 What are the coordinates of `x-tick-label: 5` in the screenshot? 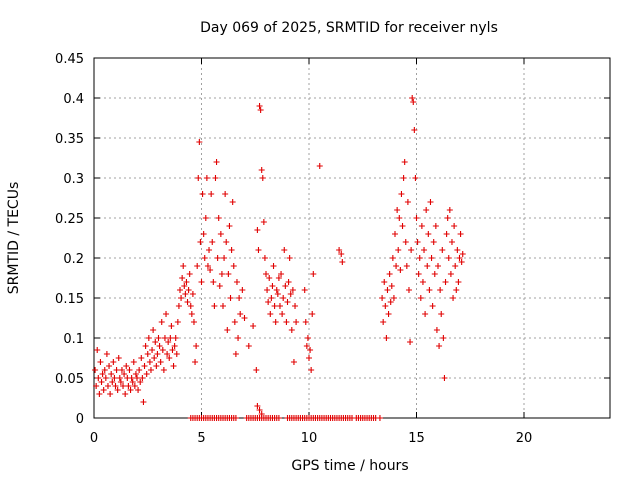 It's located at (201, 438).